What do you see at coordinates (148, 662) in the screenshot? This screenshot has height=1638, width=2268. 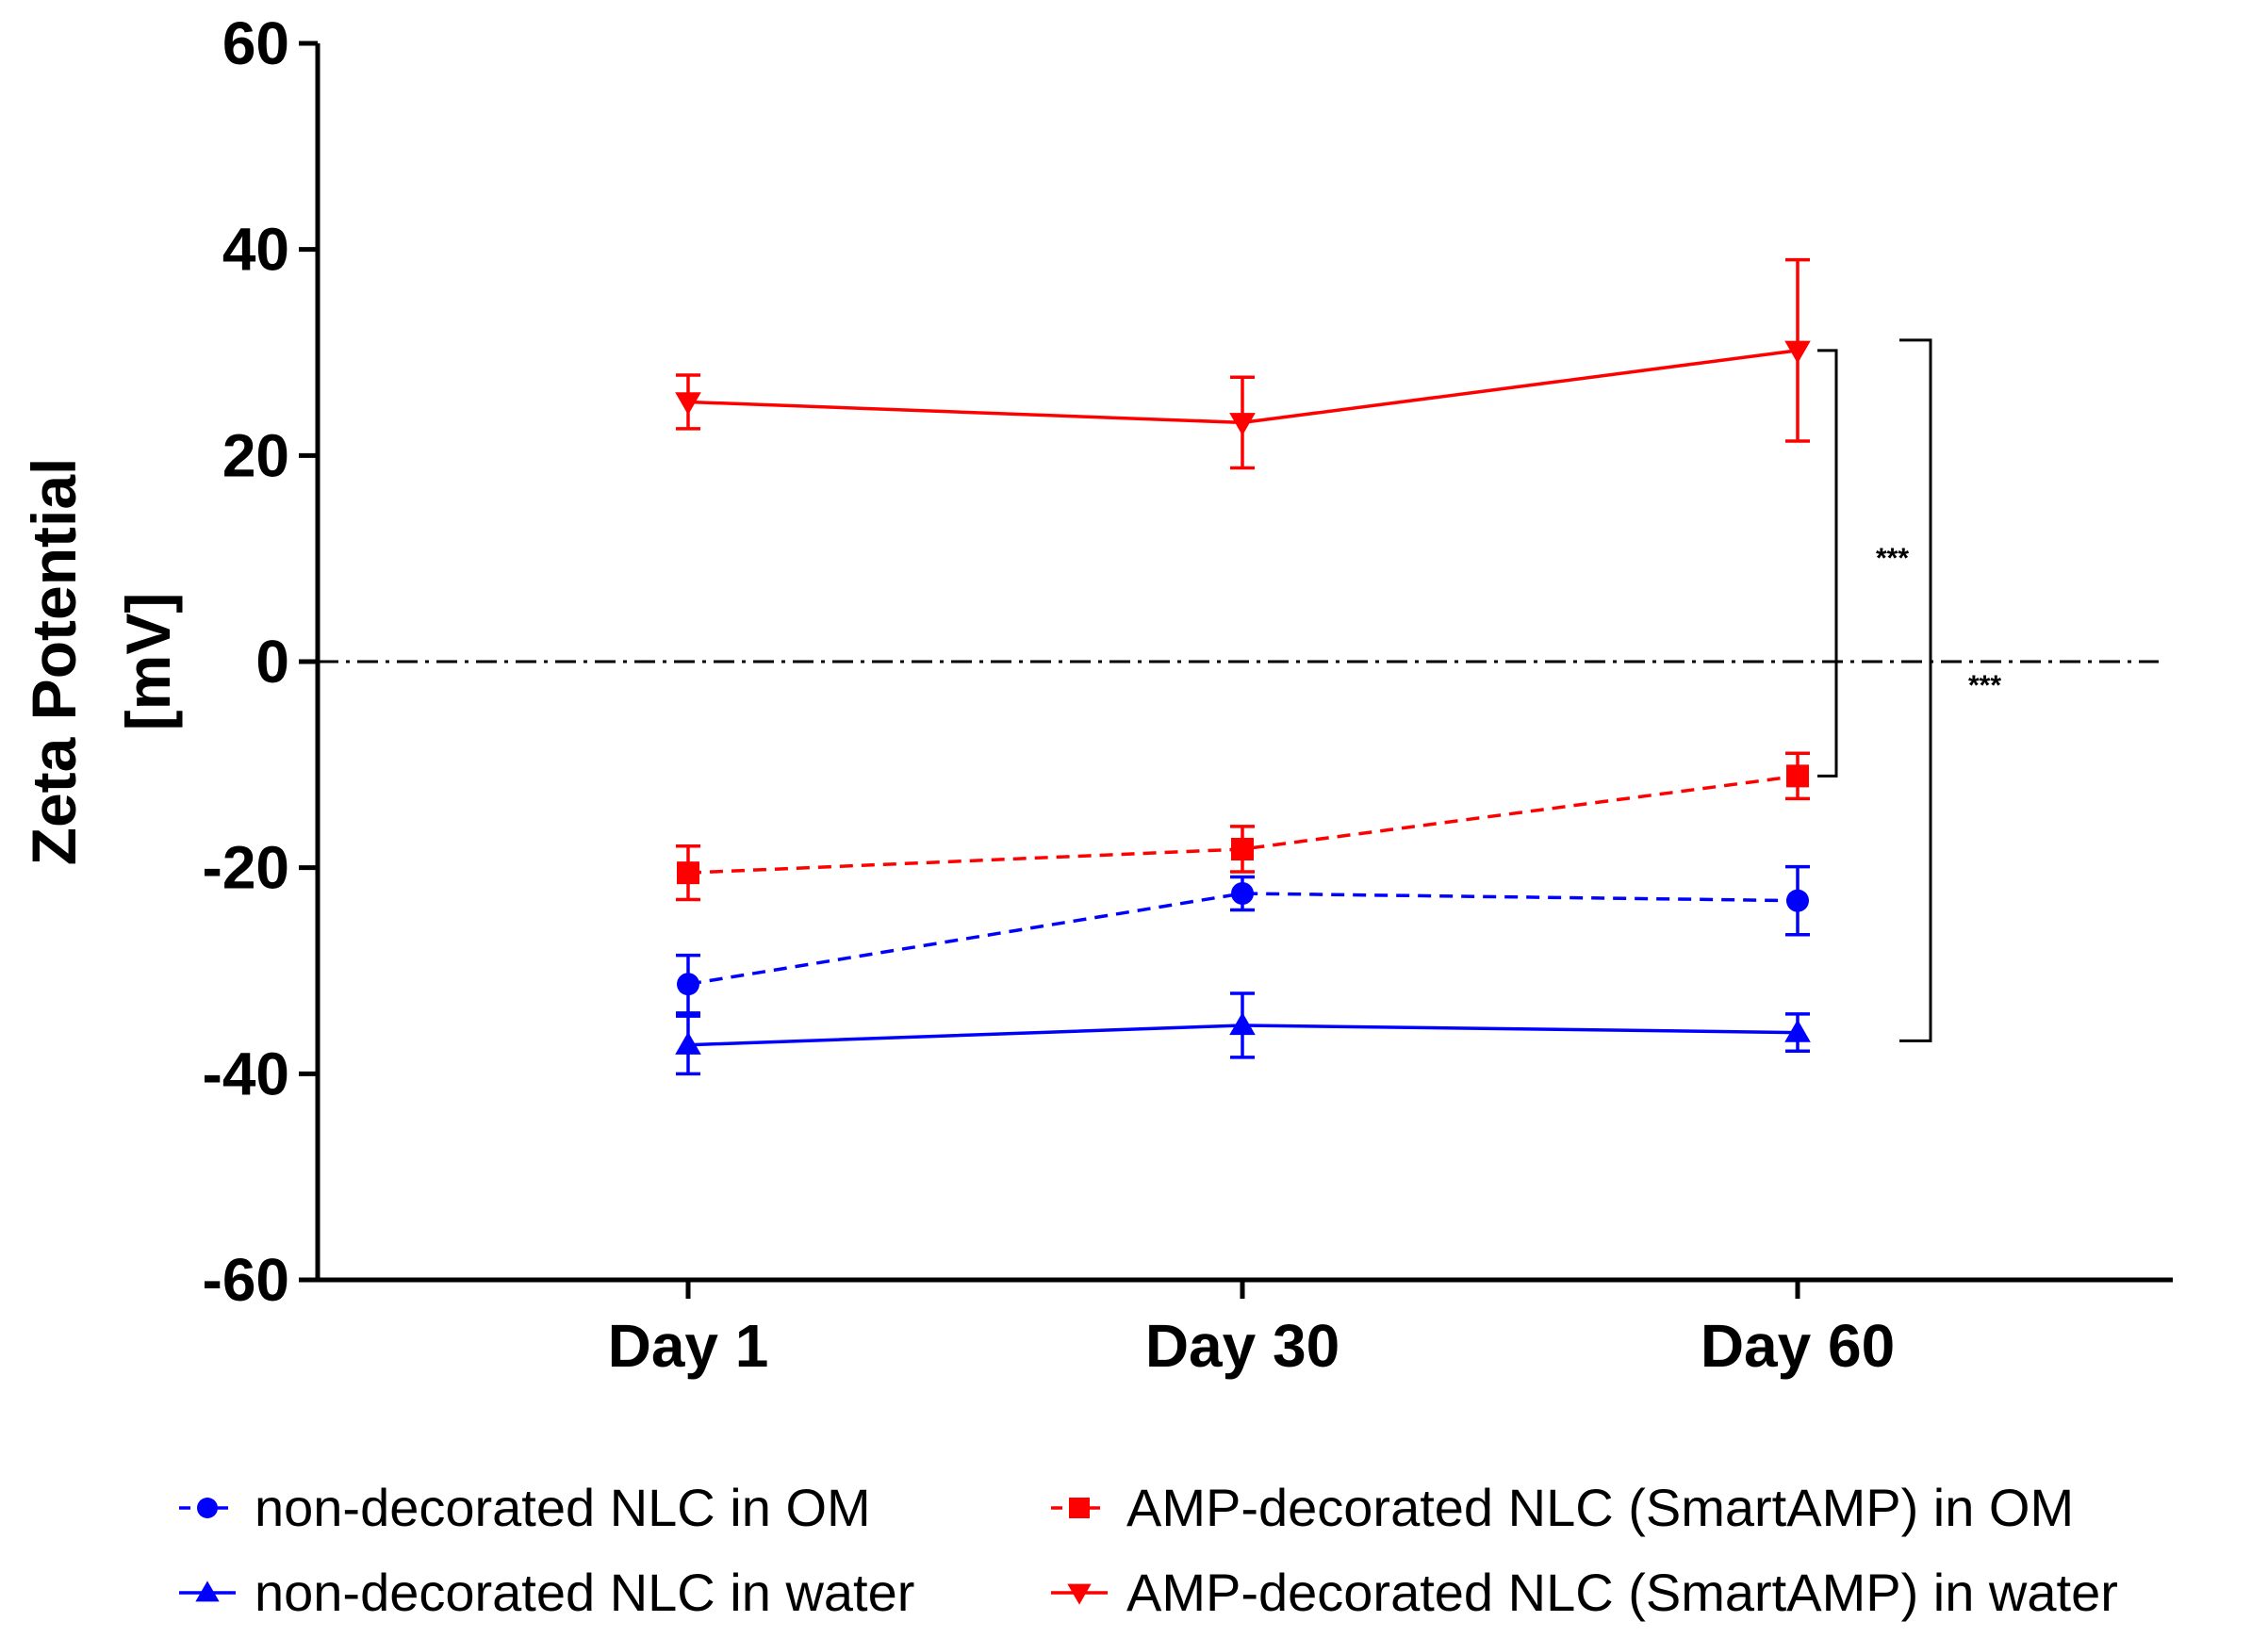 I see `y-axis-unit: [mV]` at bounding box center [148, 662].